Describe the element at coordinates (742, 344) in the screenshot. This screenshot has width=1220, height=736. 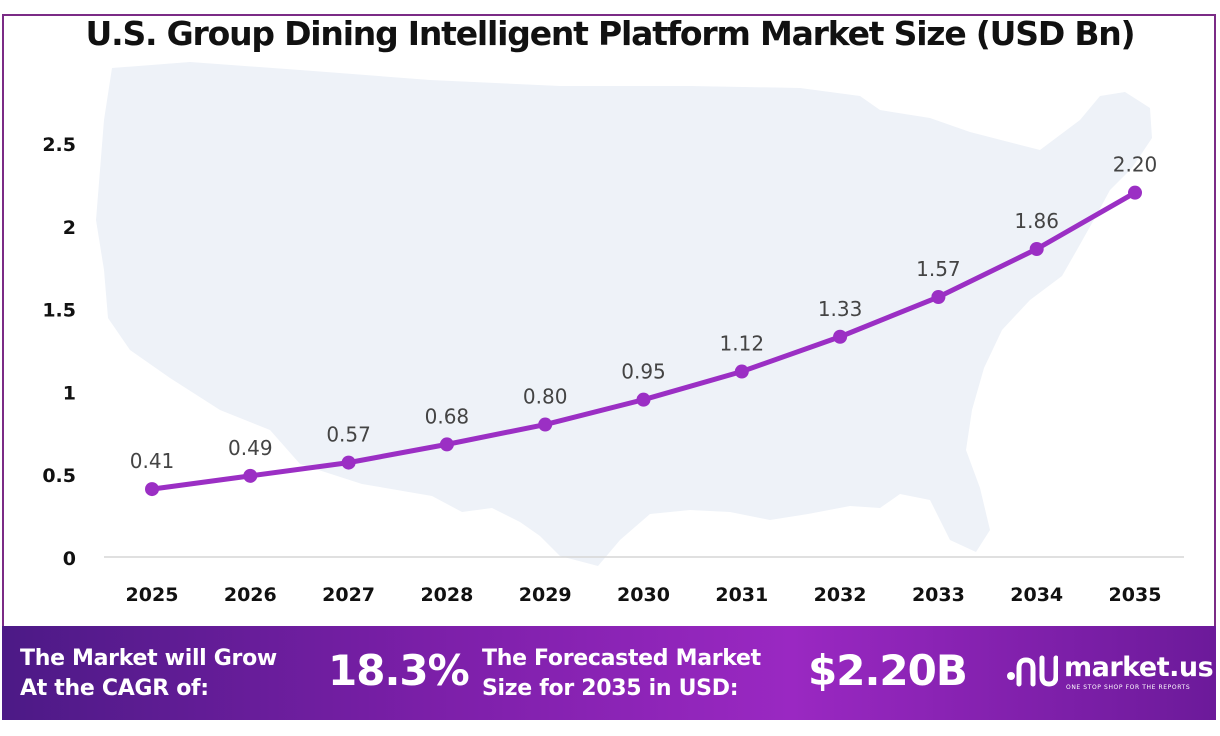
I see `data-label: 1.12` at that location.